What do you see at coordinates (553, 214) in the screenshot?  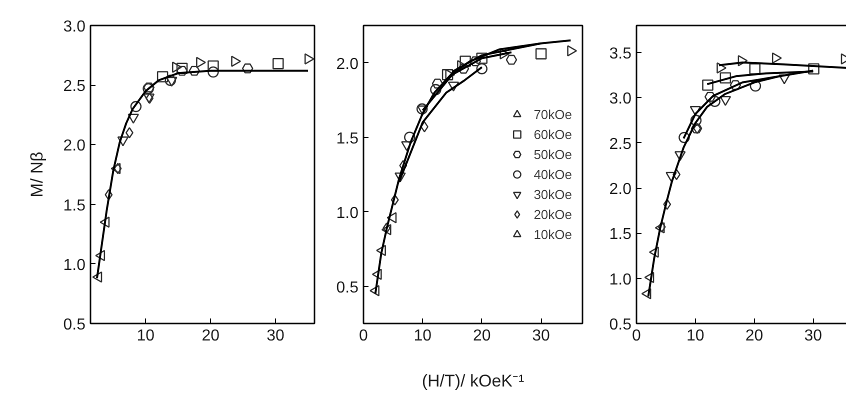 I see `legend-label: 20kOe` at bounding box center [553, 214].